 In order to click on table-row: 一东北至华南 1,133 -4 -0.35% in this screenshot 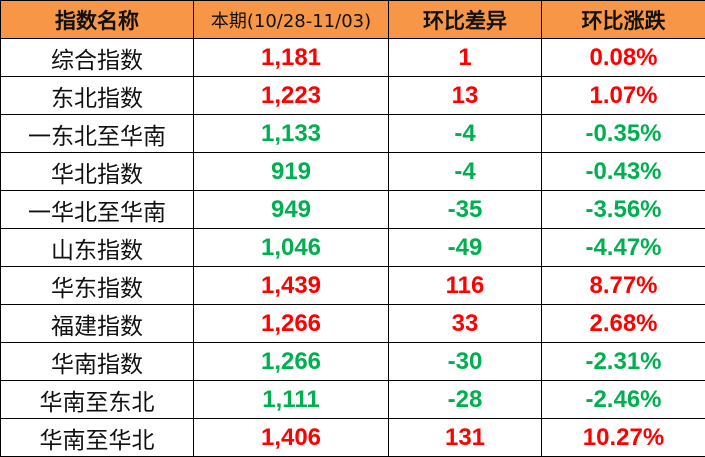, I will do `click(352, 133)`.